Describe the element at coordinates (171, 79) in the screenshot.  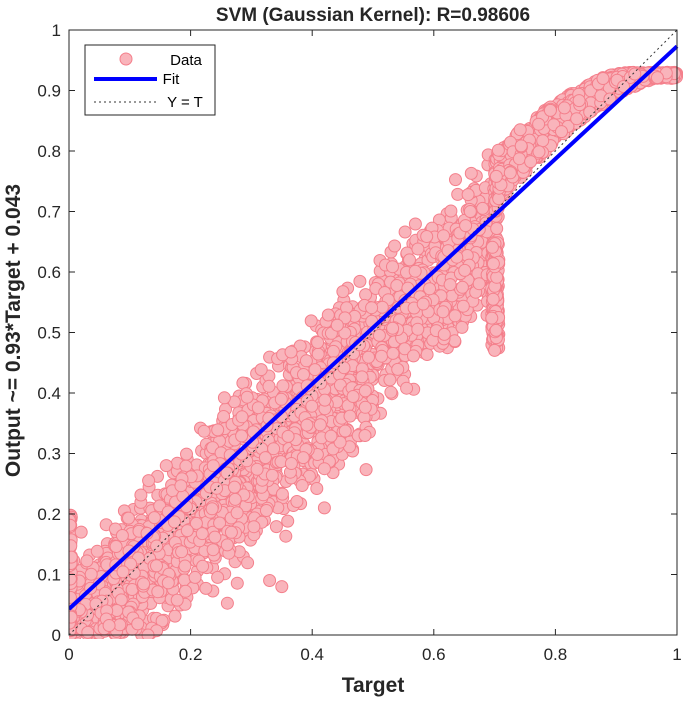
I see `legend-fit-label: Fit` at that location.